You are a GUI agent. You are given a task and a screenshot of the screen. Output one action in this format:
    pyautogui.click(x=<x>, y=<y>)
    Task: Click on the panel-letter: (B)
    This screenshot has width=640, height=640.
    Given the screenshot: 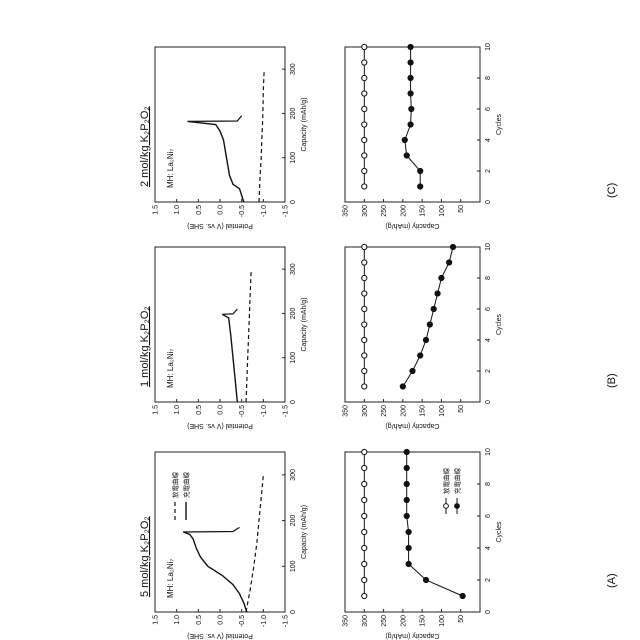 What is the action you would take?
    pyautogui.click(x=612, y=380)
    